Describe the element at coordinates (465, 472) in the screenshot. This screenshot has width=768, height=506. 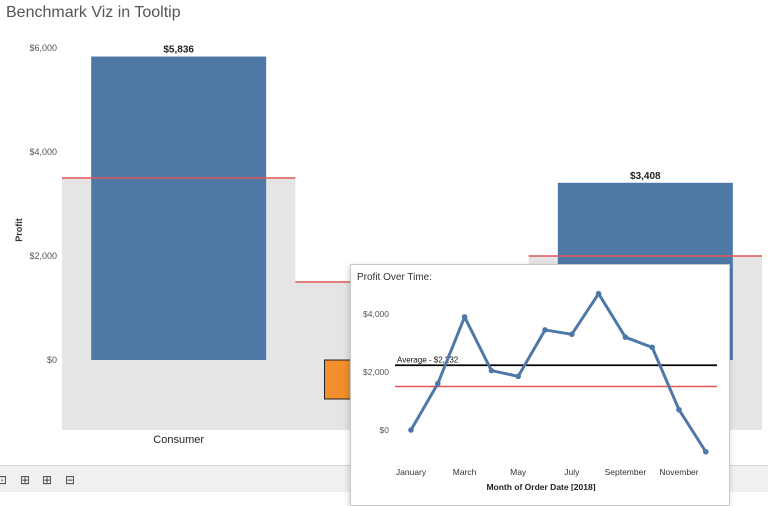
I see `x-tick-label: March` at that location.